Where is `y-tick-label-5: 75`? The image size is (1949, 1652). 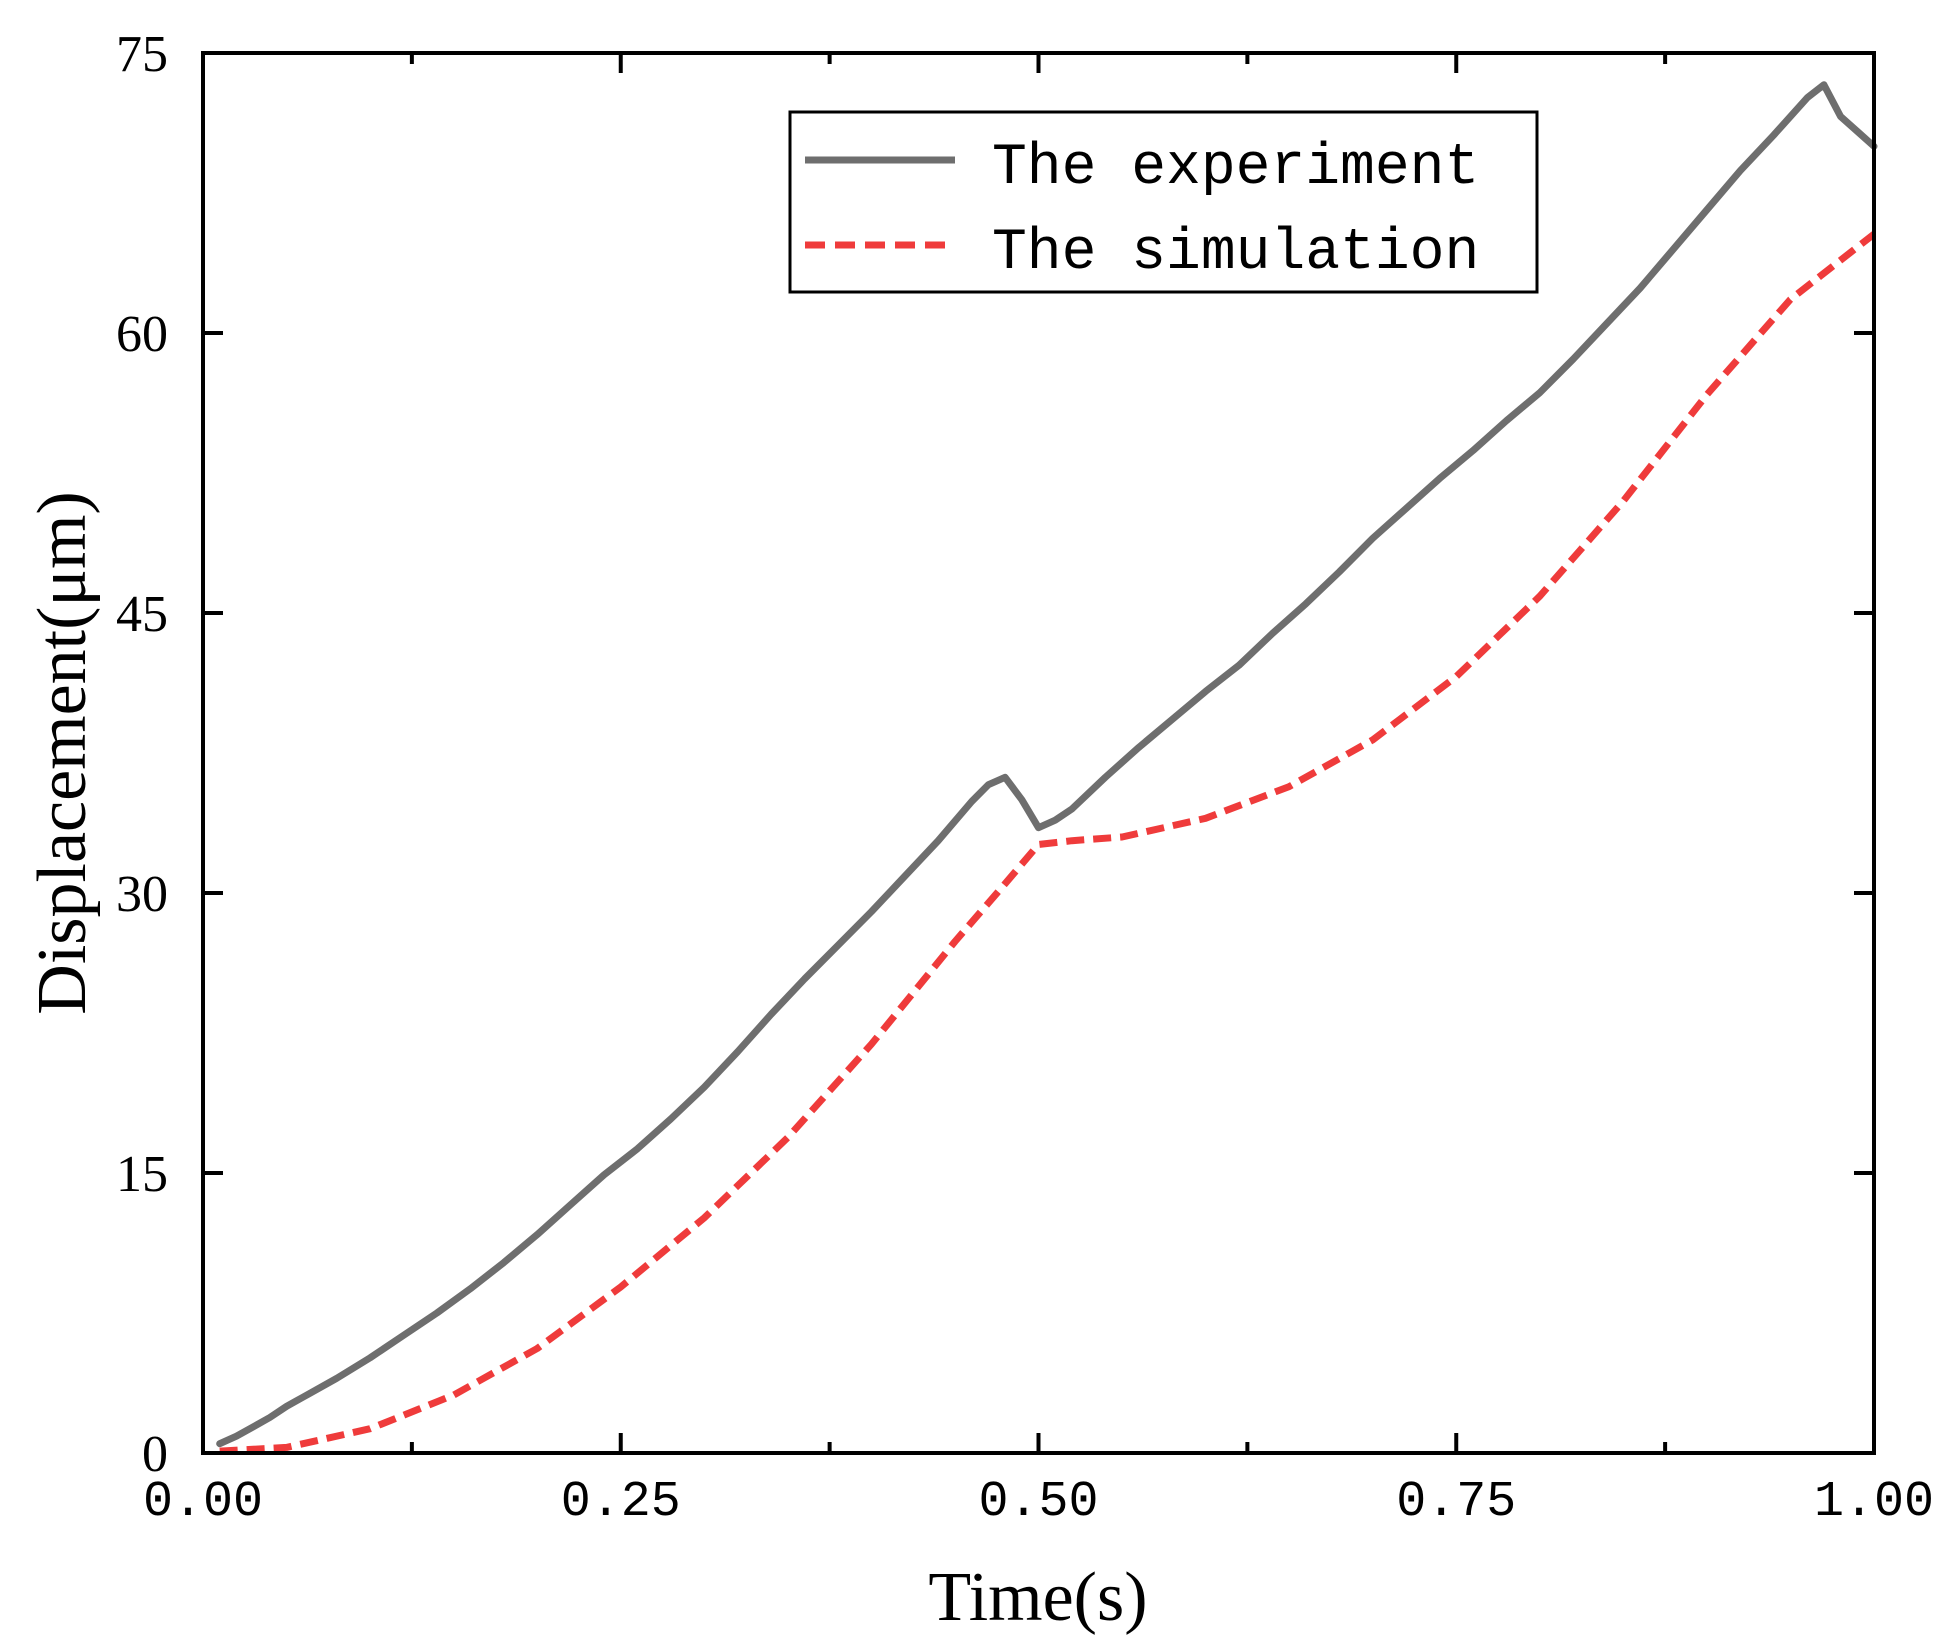
y-tick-label-5: 75 is located at coordinates (142, 54).